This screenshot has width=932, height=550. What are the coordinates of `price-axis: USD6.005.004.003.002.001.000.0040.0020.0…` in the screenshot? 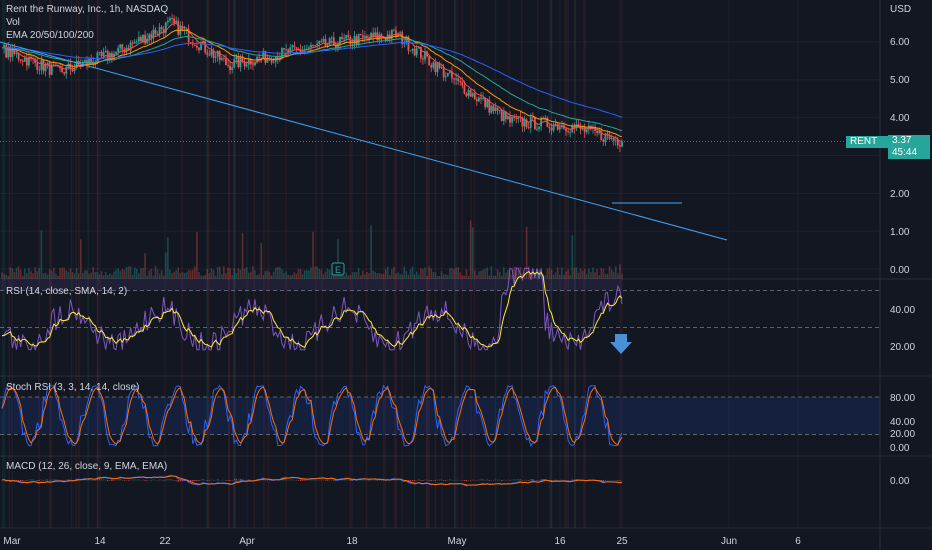 It's located at (902, 245).